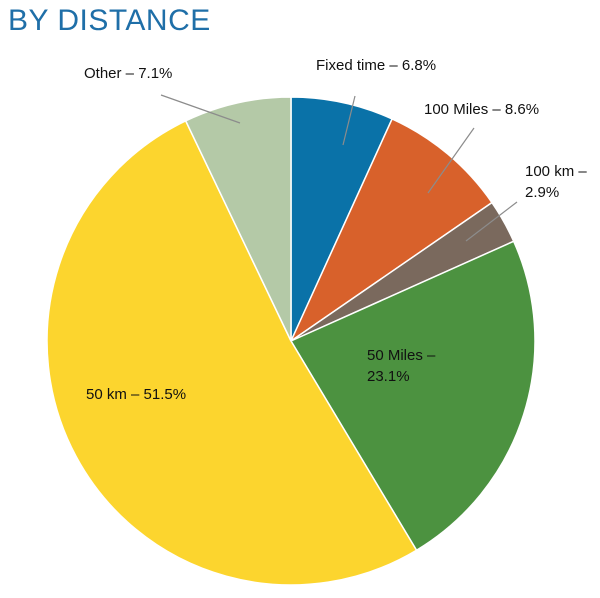 The width and height of the screenshot is (600, 598). I want to click on slice-label: 50 km – 51.5%, so click(136, 394).